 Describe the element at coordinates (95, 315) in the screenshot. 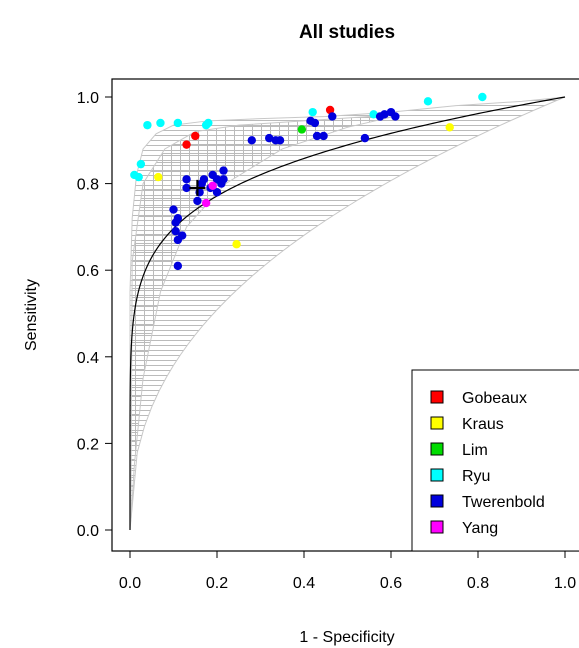

I see `y-axis: 0.0 0.2 0.4 0.6 0.8 1.0` at that location.